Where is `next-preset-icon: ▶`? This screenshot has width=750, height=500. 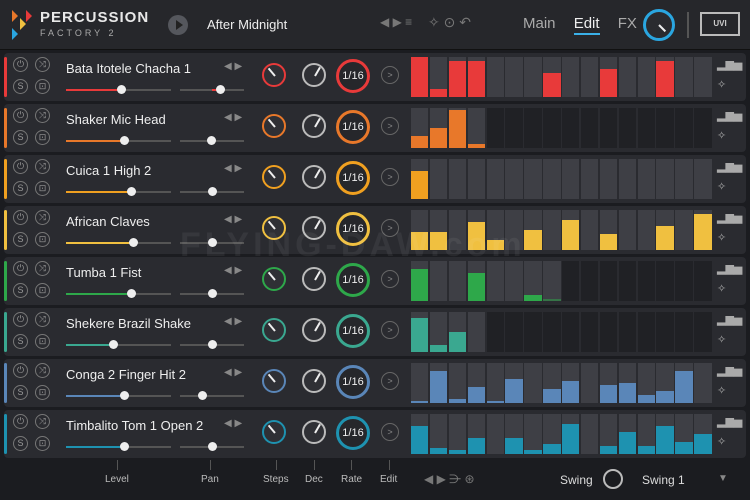
next-preset-icon: ▶ is located at coordinates (397, 22).